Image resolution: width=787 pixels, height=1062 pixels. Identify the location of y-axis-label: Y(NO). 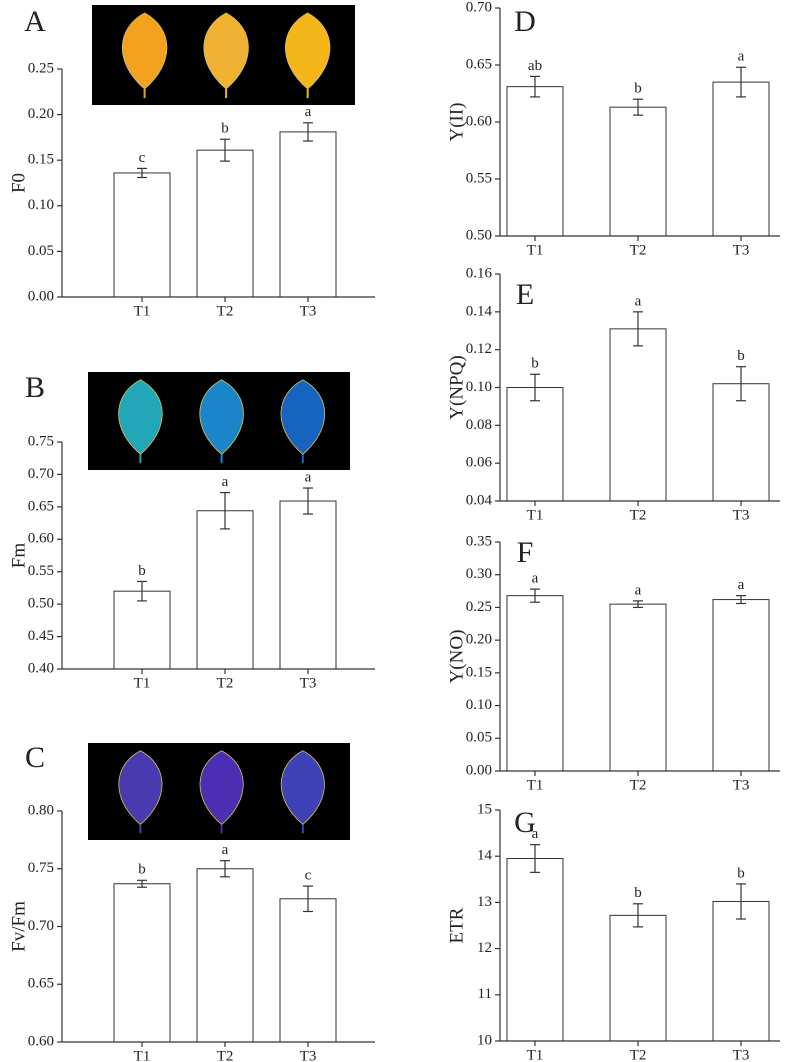
(456, 657).